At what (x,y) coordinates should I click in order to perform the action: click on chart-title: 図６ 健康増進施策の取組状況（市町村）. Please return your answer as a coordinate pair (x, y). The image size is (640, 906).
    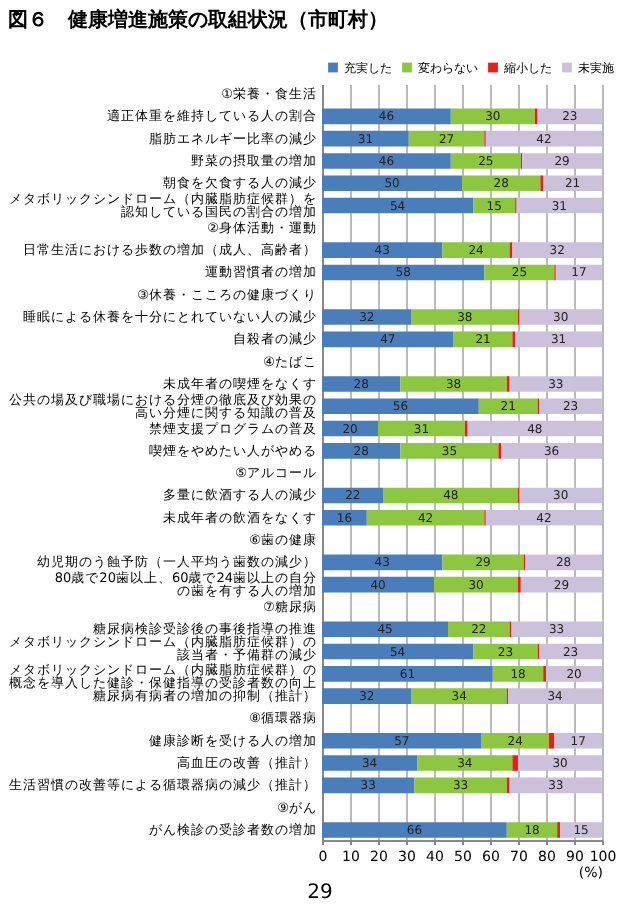
    Looking at the image, I should click on (198, 20).